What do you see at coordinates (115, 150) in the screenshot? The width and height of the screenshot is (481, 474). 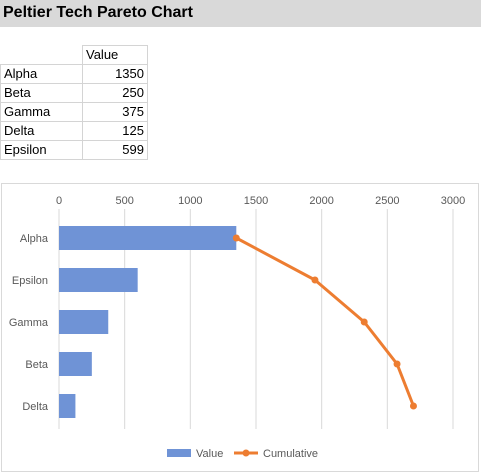 I see `row-value-cell: 599` at bounding box center [115, 150].